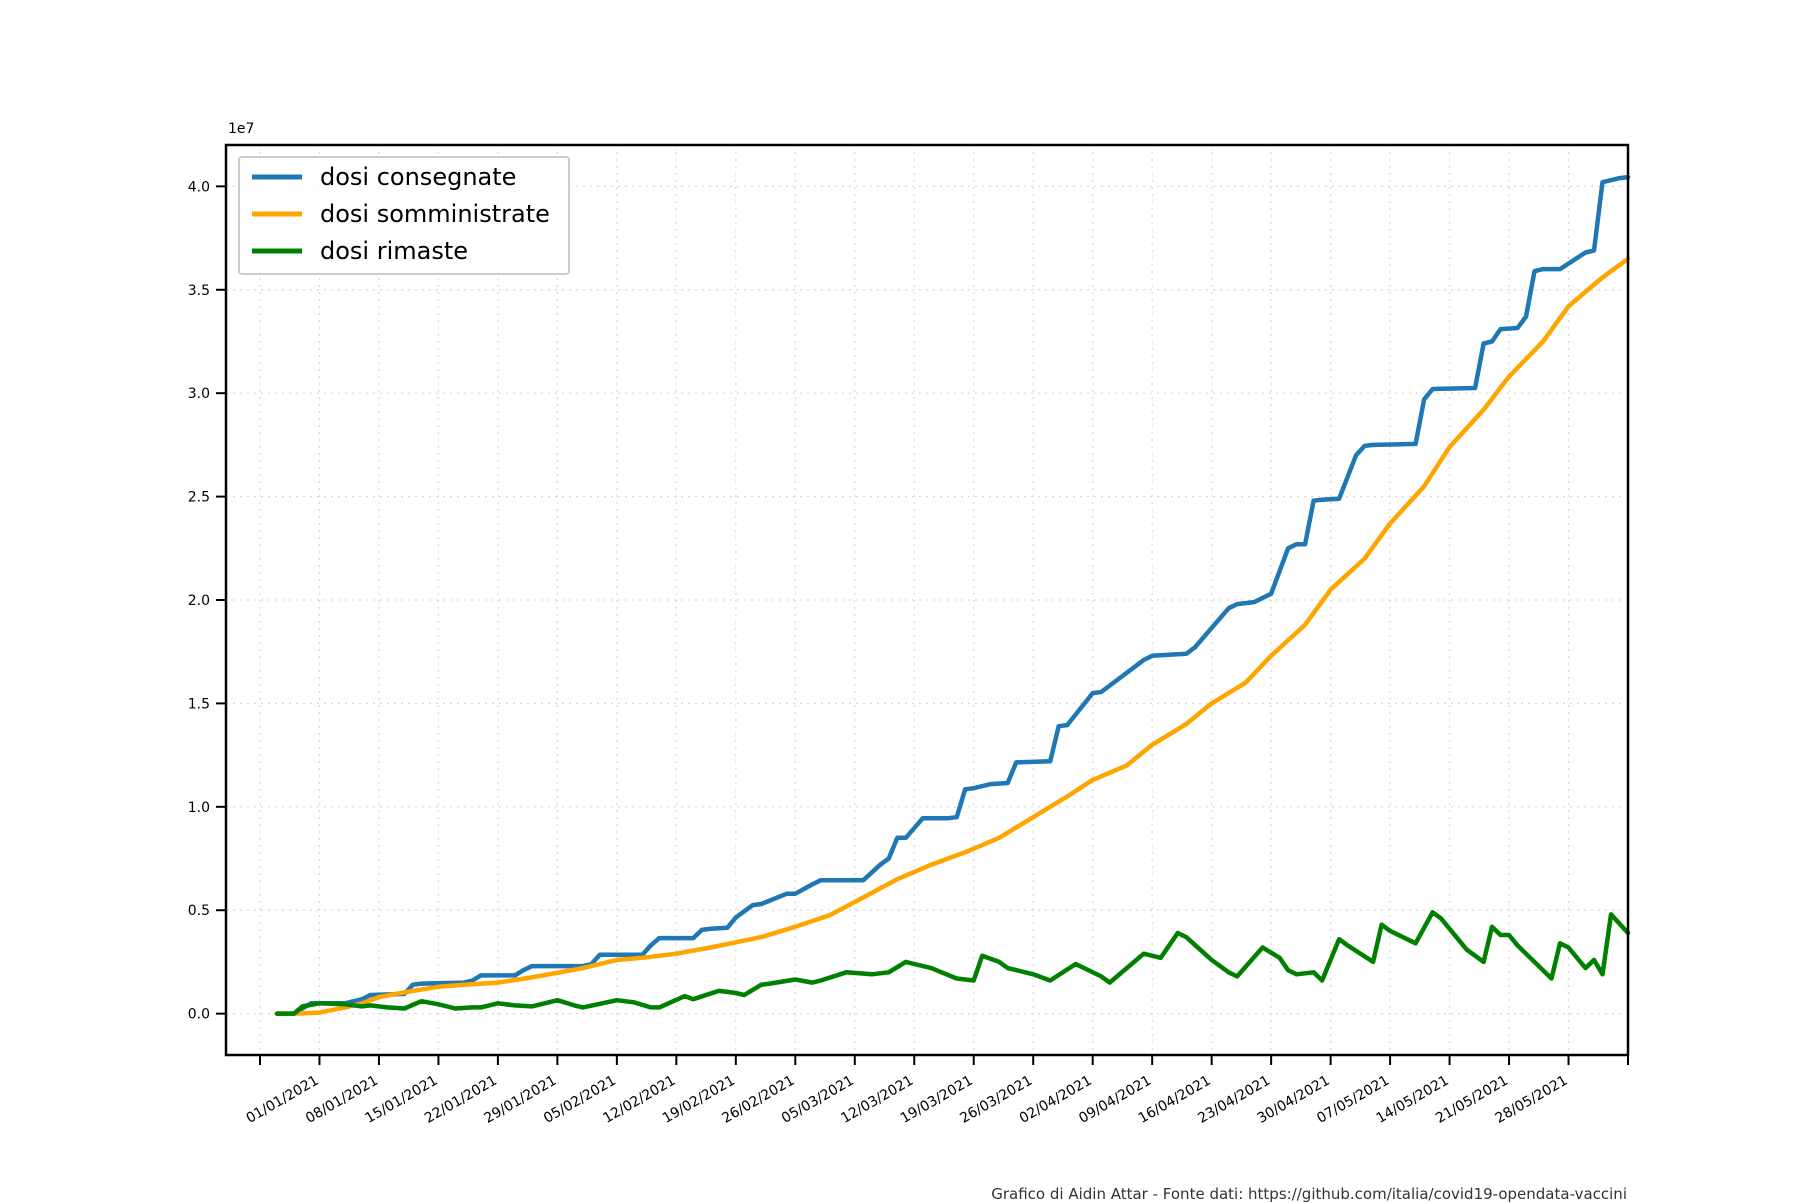  Describe the element at coordinates (199, 808) in the screenshot. I see `y-tick-label: 1.0` at that location.